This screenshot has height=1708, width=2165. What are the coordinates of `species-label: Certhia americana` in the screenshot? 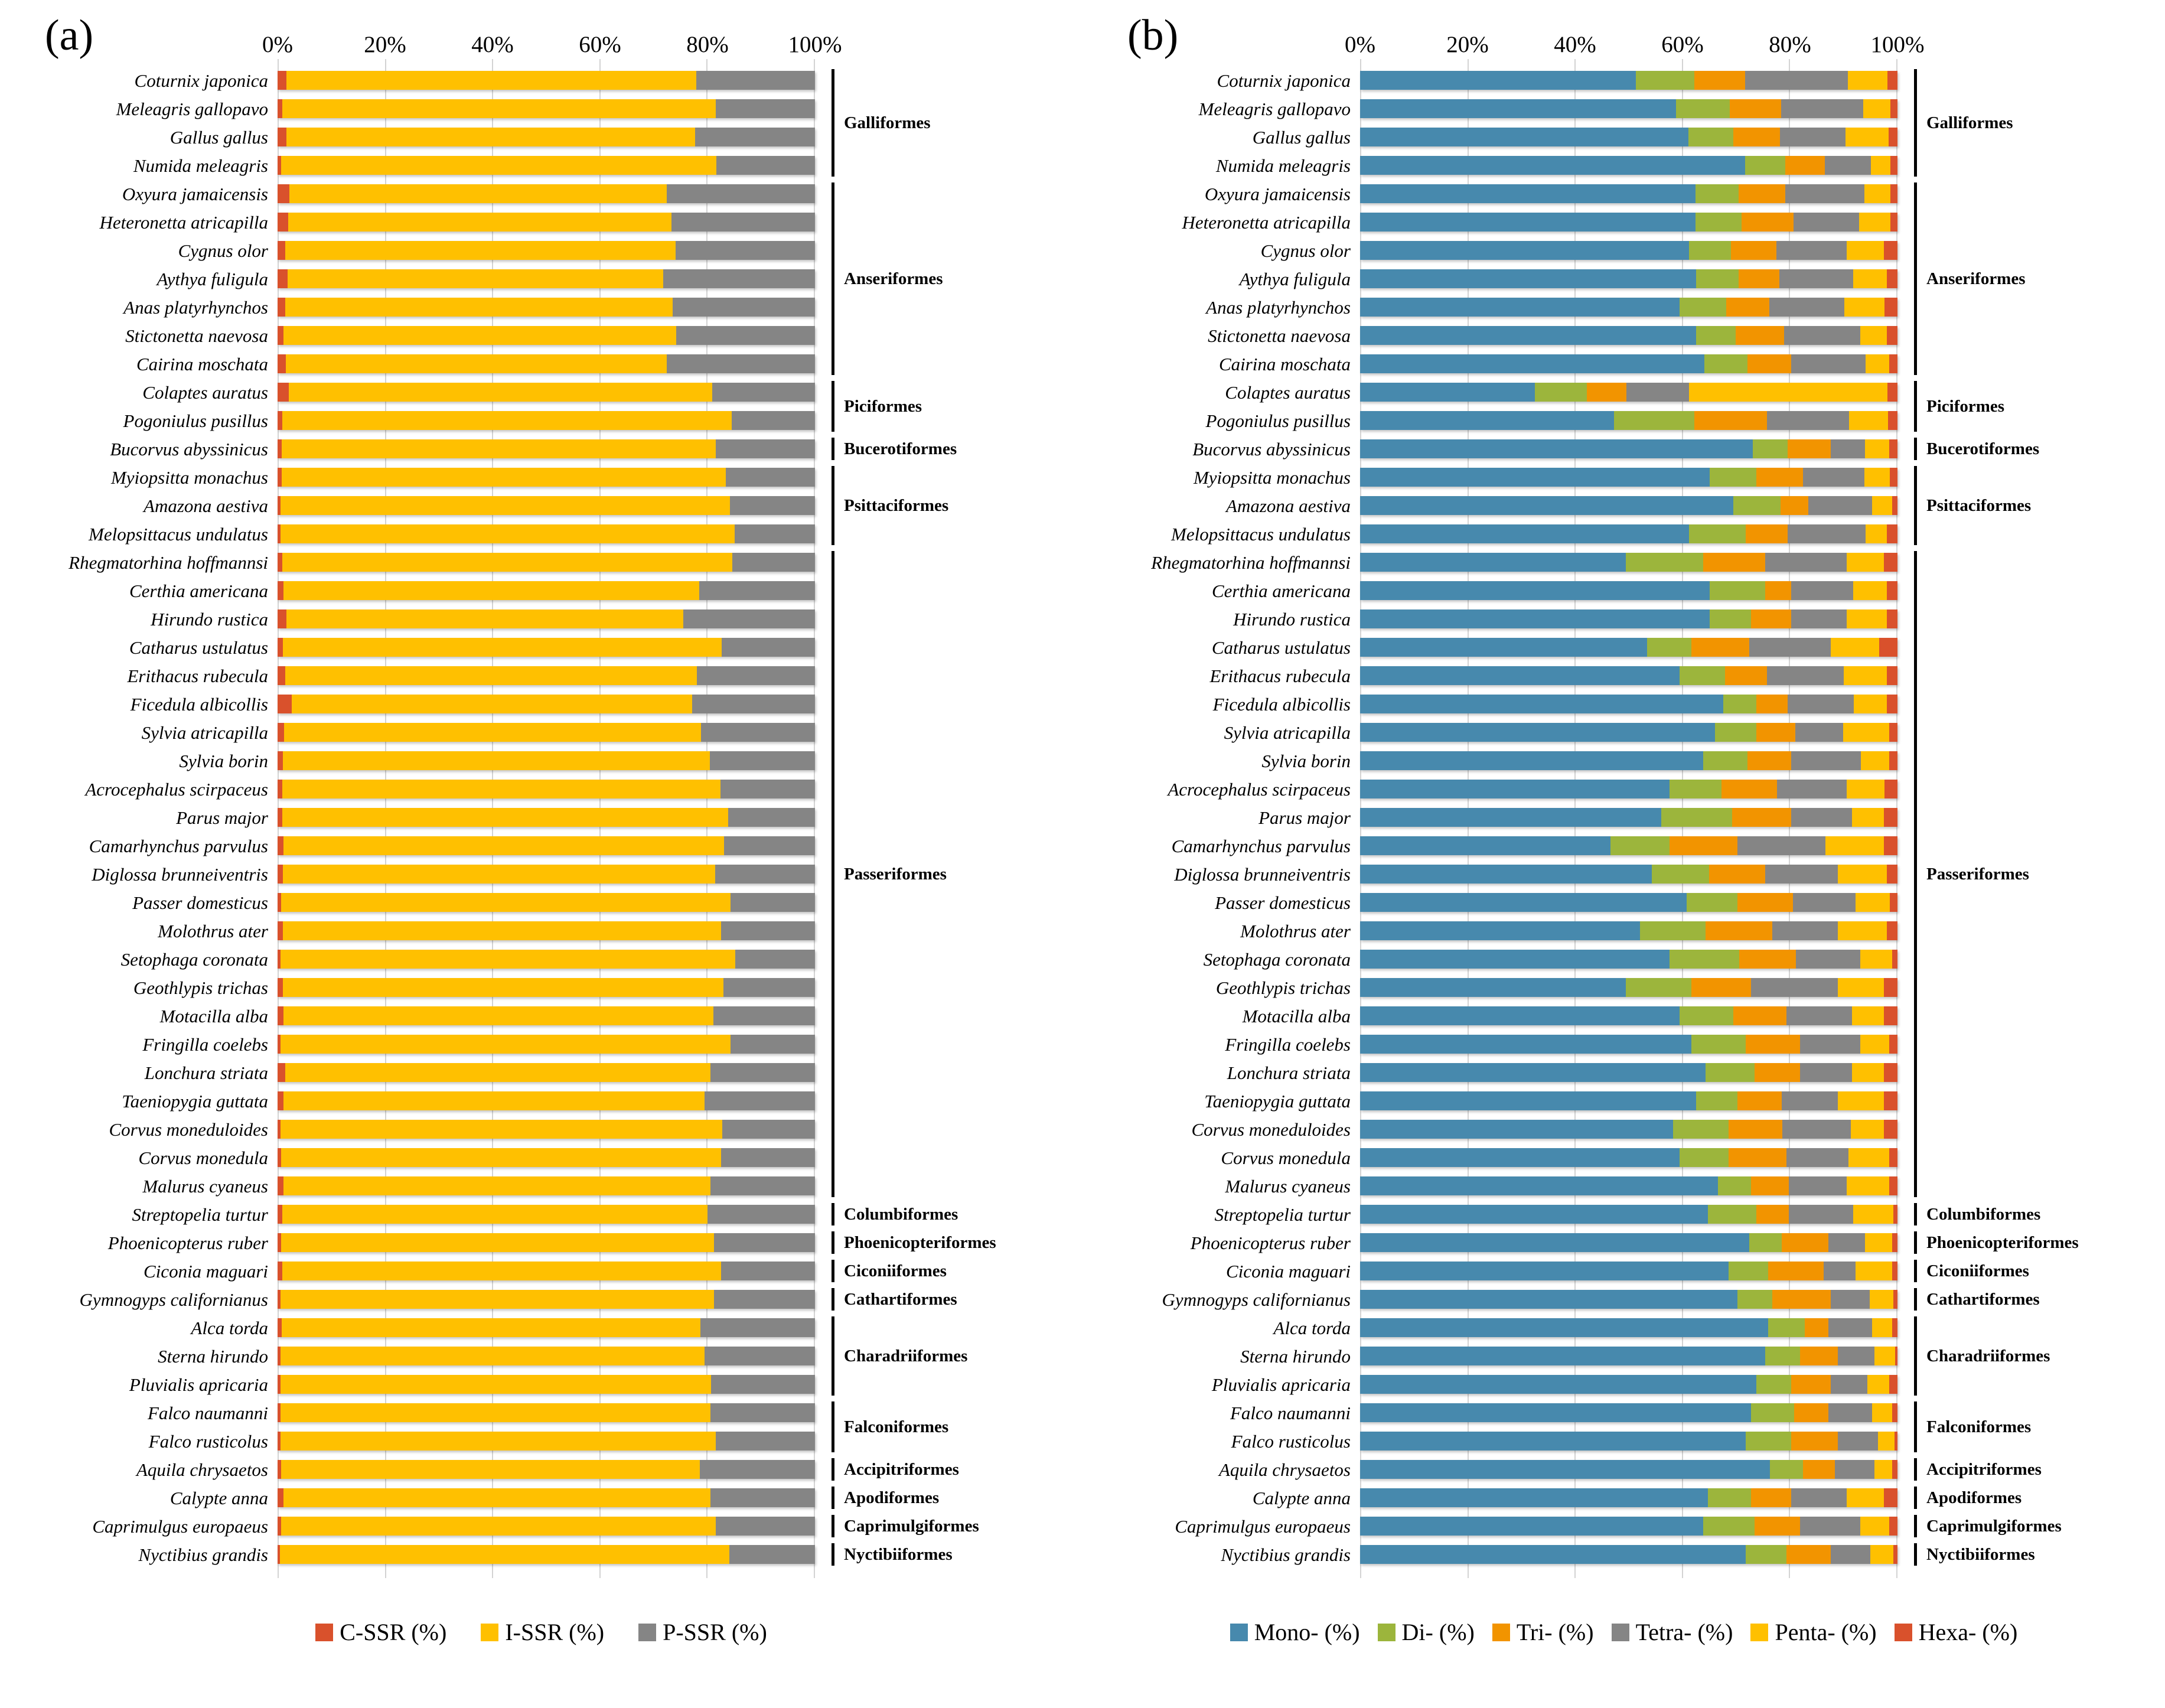 It's located at (199, 590).